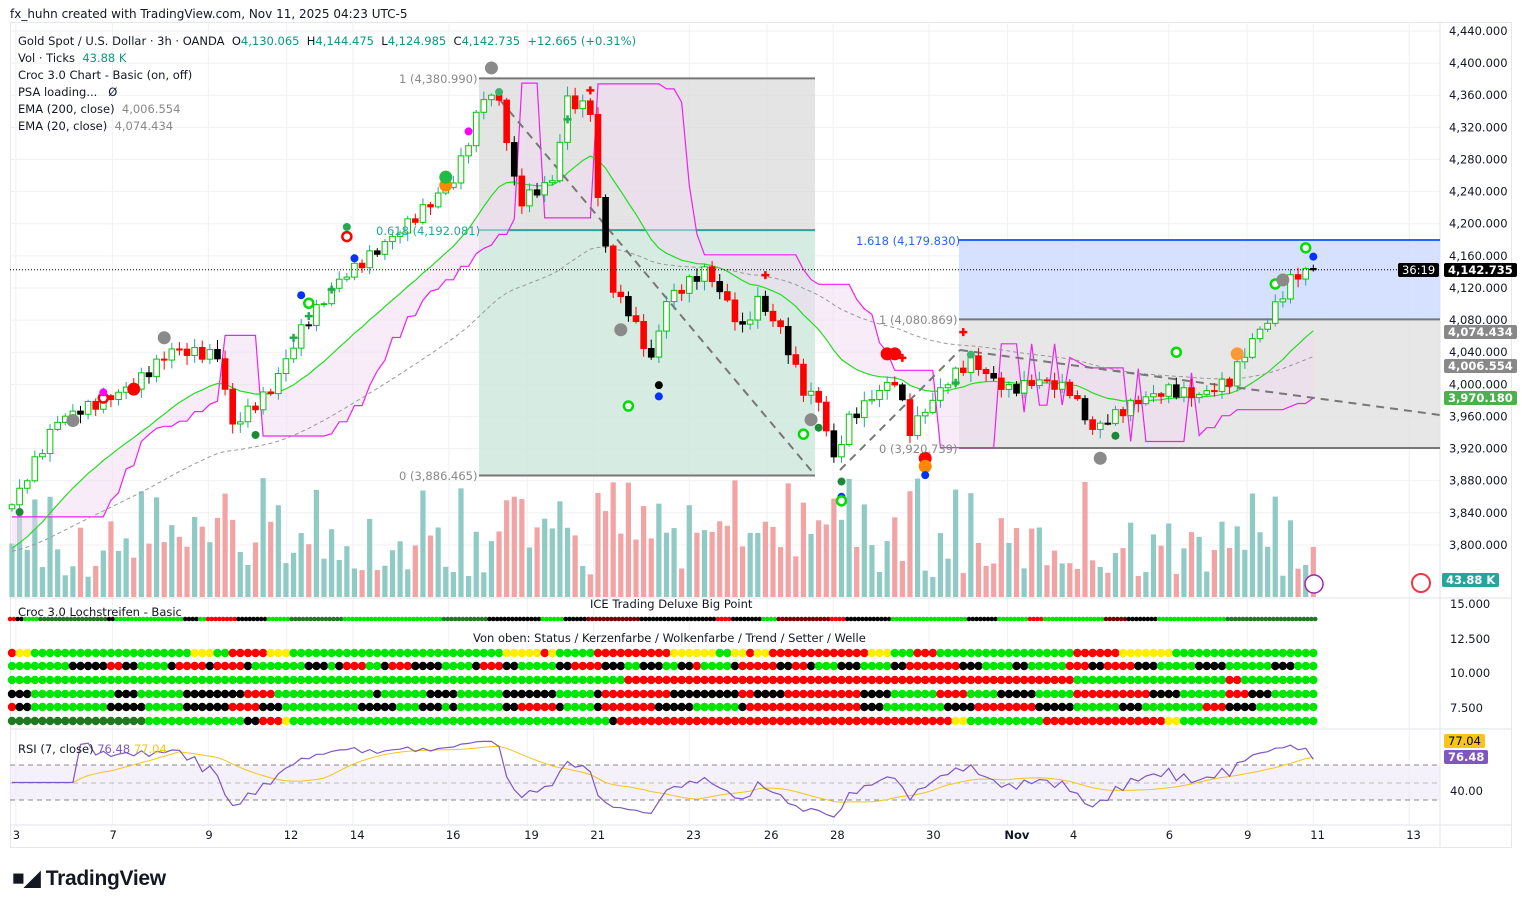 This screenshot has height=909, width=1522. What do you see at coordinates (104, 58) in the screenshot?
I see `volume-value: 43.88 K` at bounding box center [104, 58].